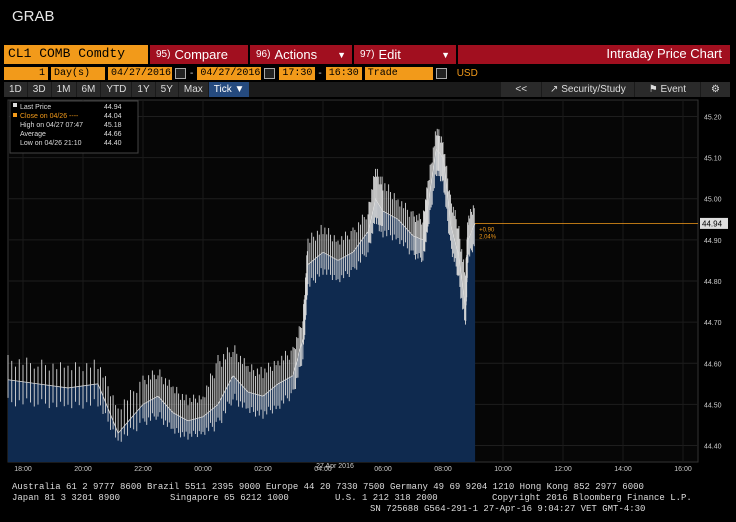  I want to click on compare-number: 95), so click(163, 54).